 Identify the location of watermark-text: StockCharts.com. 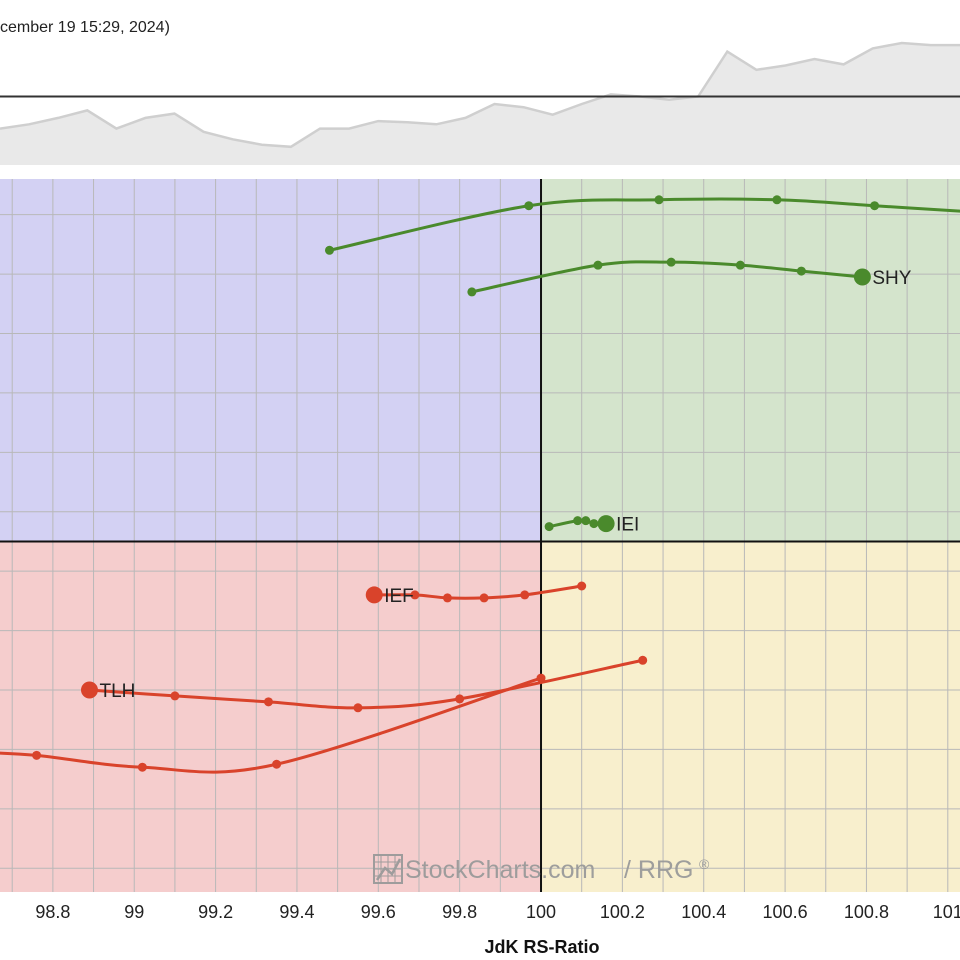
(500, 870).